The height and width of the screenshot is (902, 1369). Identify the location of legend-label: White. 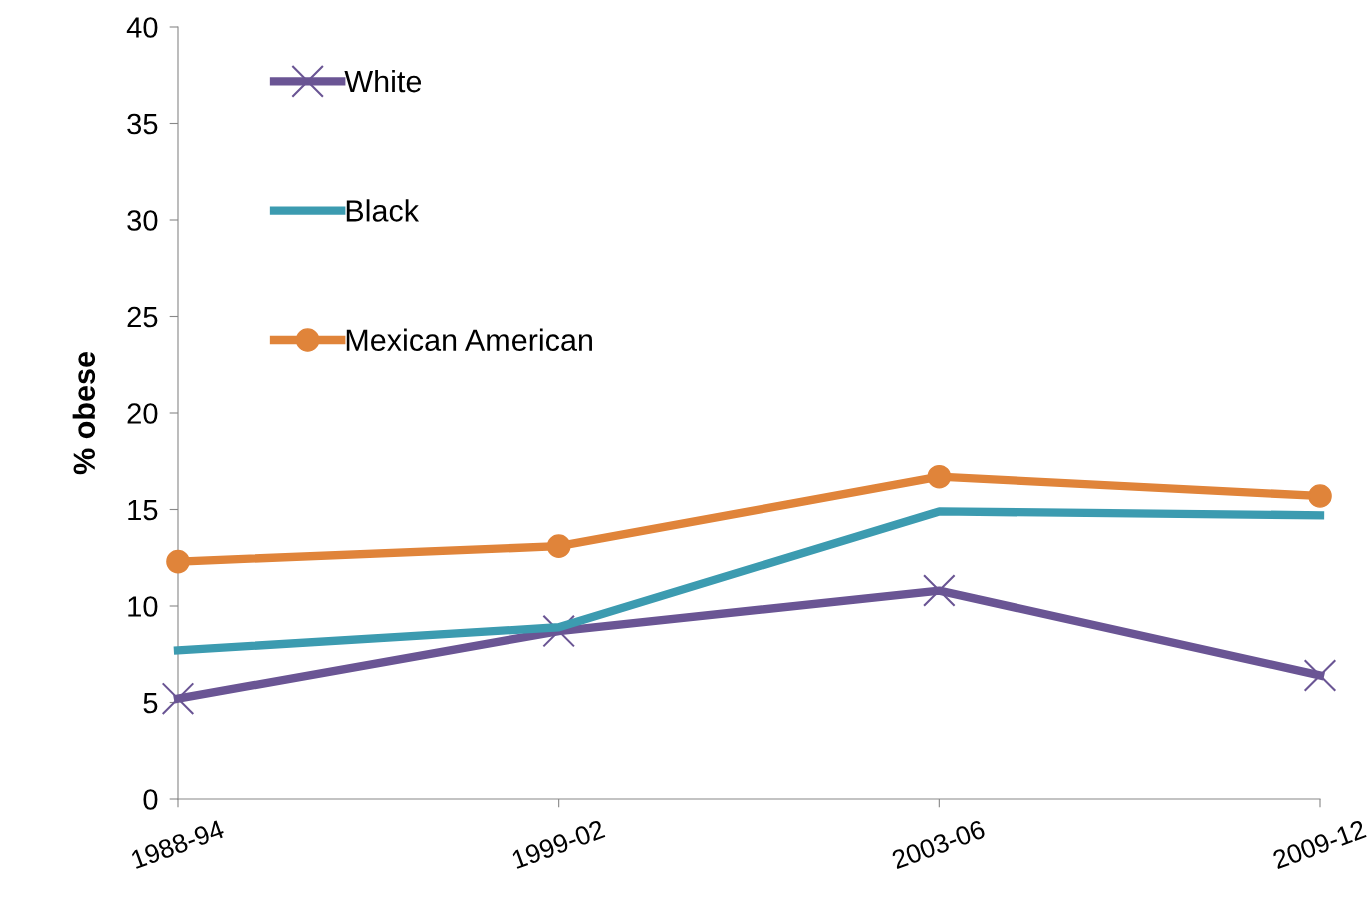
(383, 81).